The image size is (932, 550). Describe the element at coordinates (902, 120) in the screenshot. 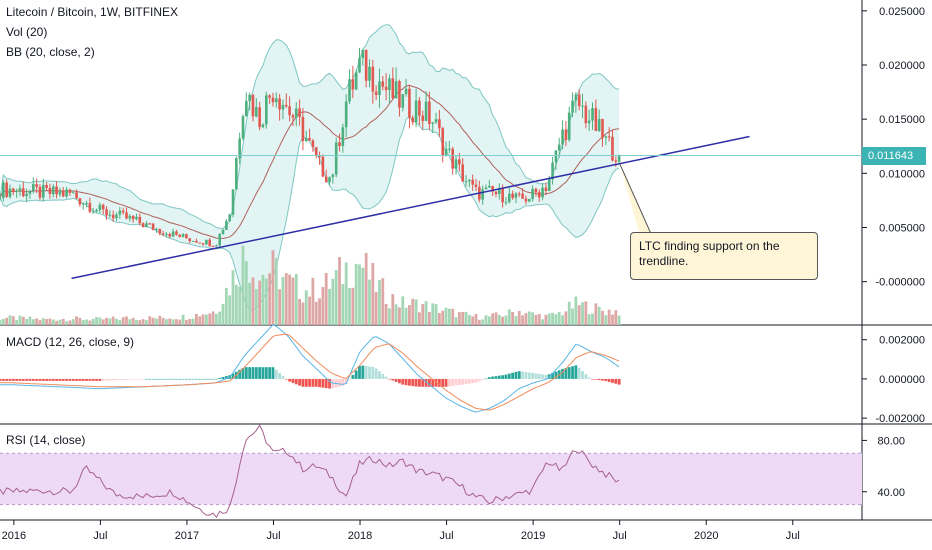

I see `price-tick-label: 0.015000` at that location.